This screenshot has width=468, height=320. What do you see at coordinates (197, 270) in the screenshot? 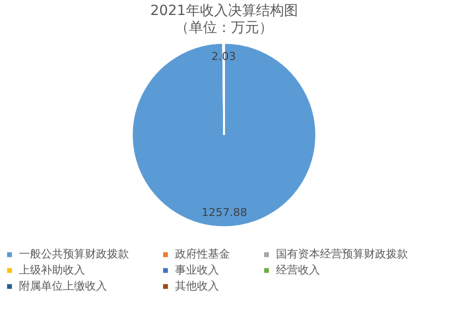
I see `legend-label: 事业收入` at bounding box center [197, 270].